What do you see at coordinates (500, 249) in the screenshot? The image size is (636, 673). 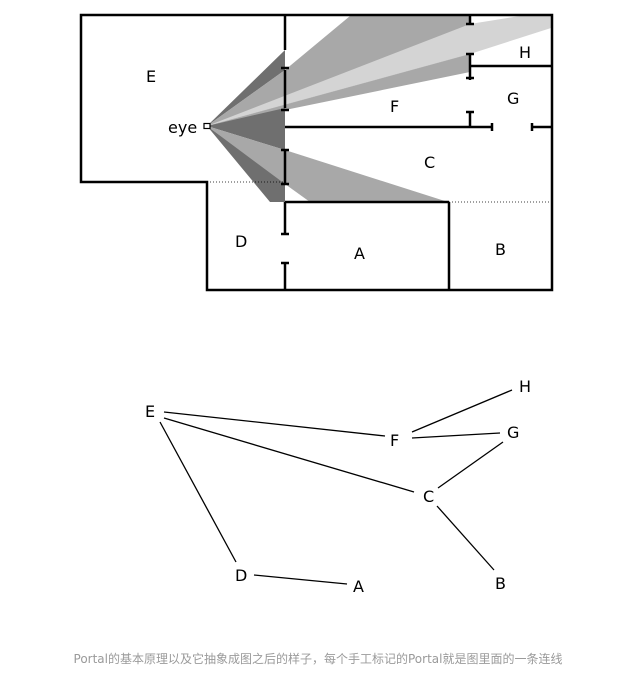 I see `room-label-b: B` at bounding box center [500, 249].